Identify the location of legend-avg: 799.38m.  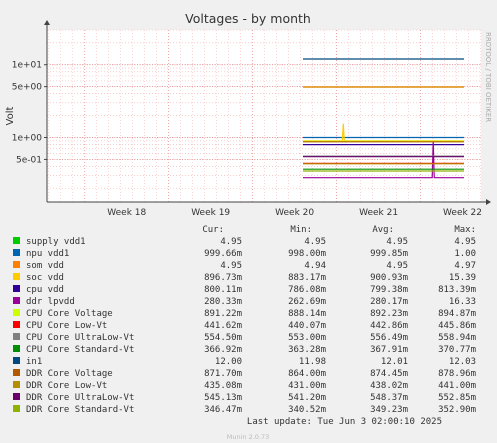
(389, 290).